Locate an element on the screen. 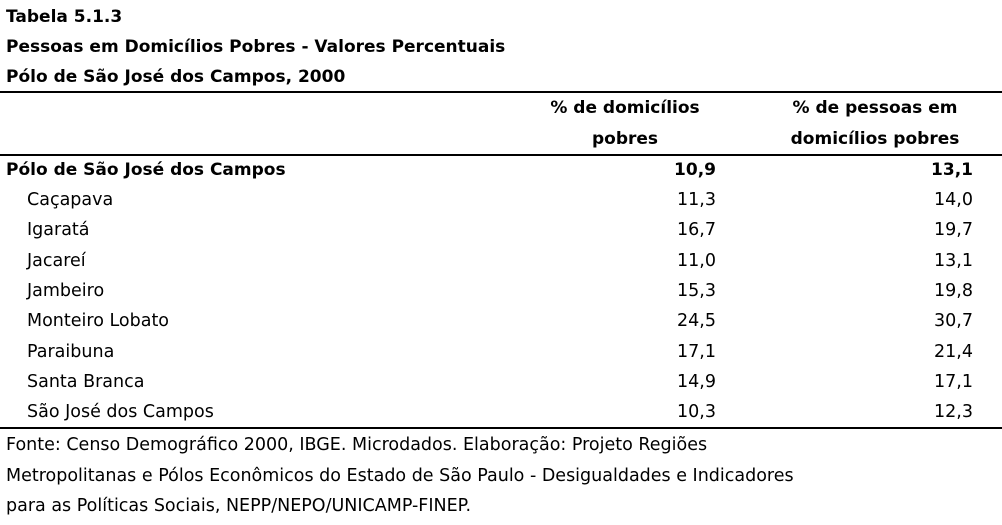 Image resolution: width=1002 pixels, height=525 pixels. cell-value: 19,8 is located at coordinates (953, 290).